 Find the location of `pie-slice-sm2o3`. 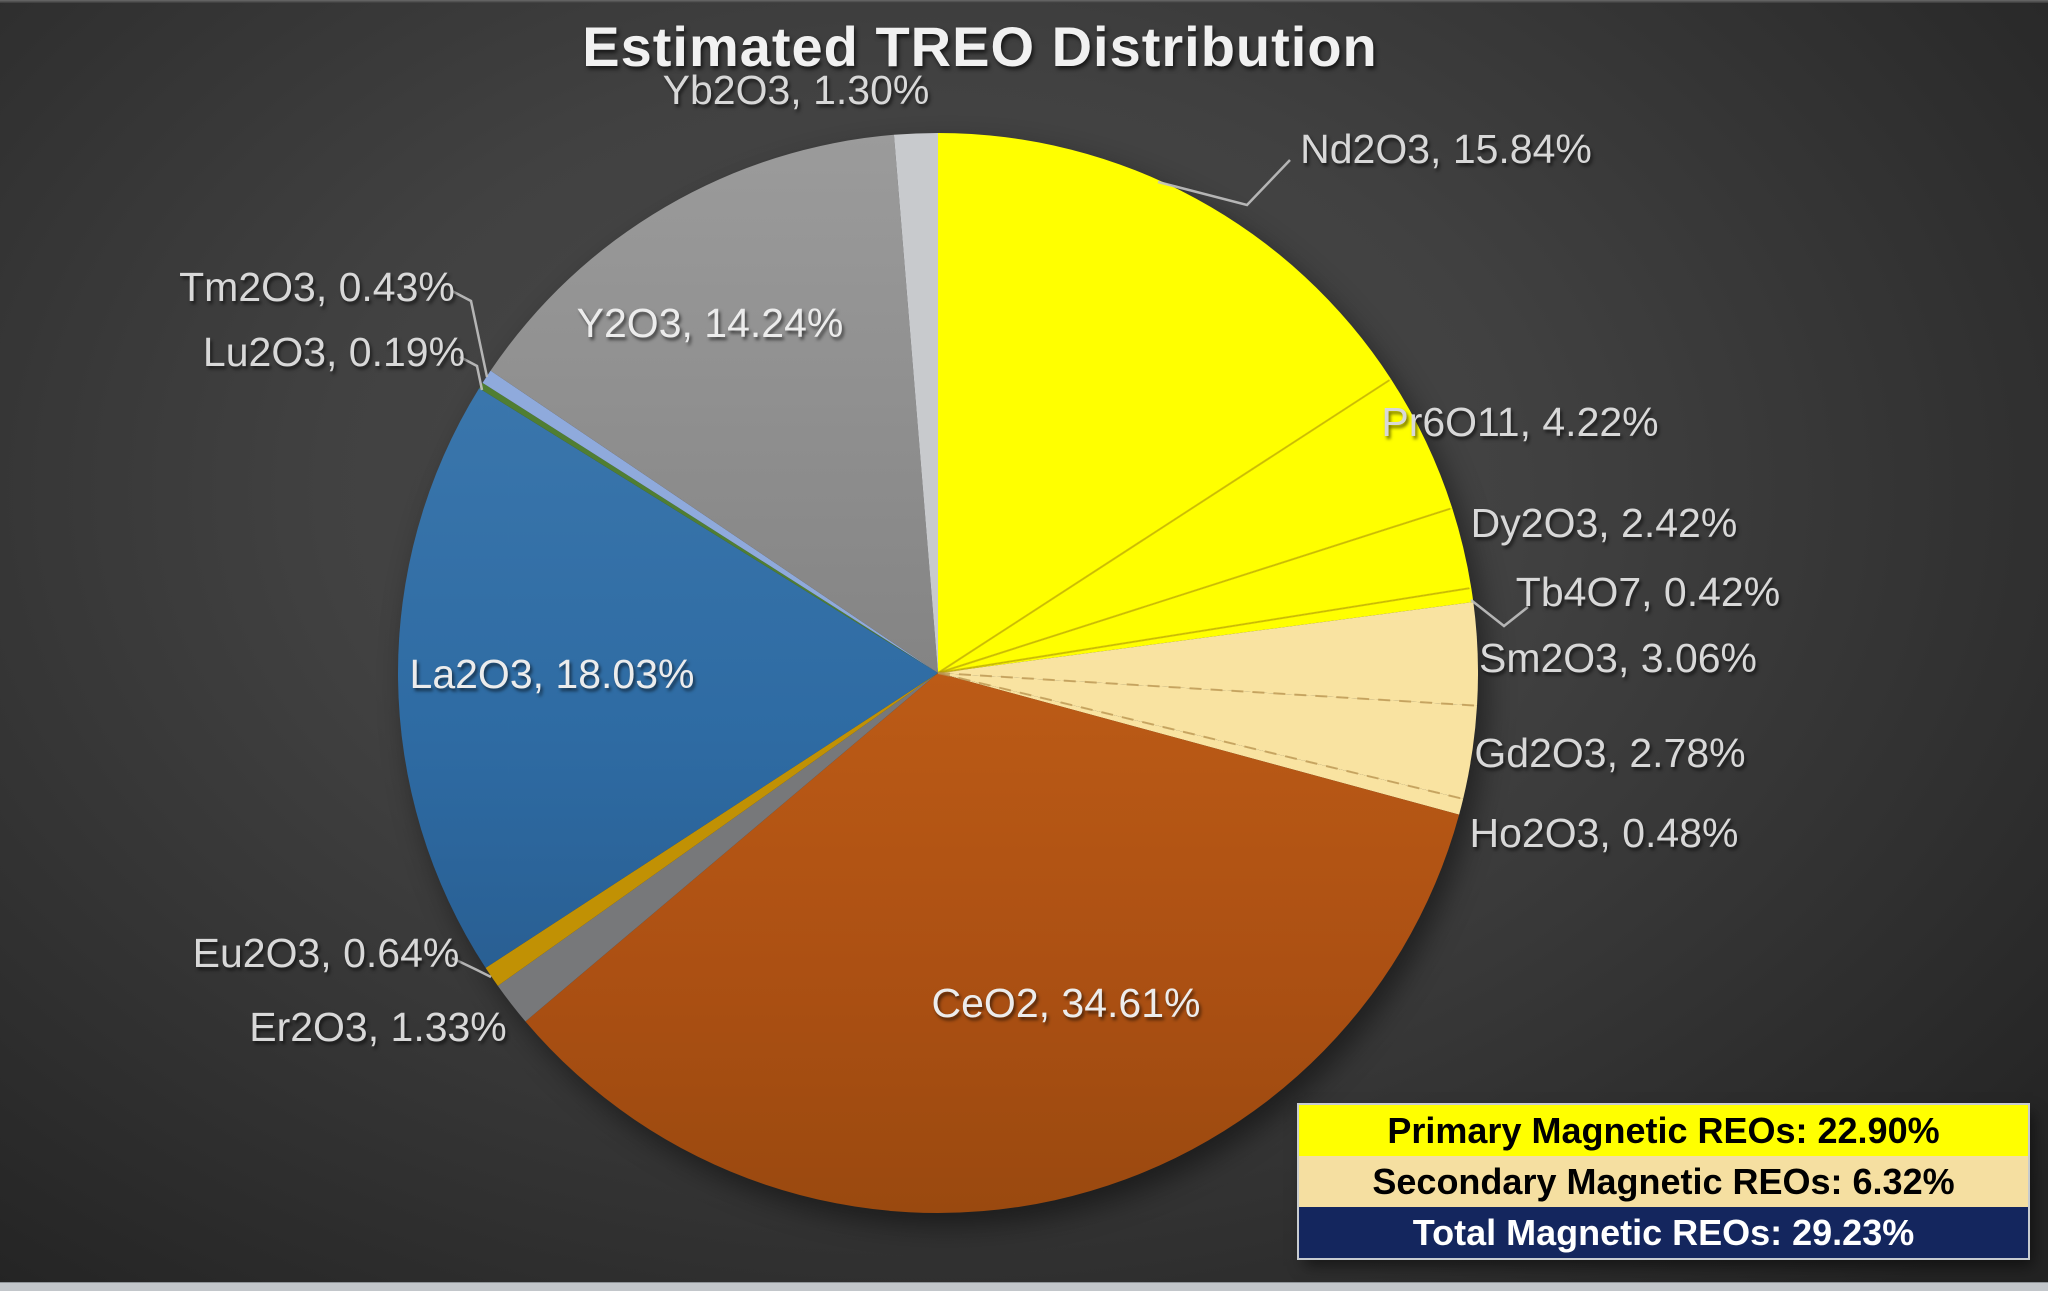

pie-slice-sm2o3 is located at coordinates (1208, 654).